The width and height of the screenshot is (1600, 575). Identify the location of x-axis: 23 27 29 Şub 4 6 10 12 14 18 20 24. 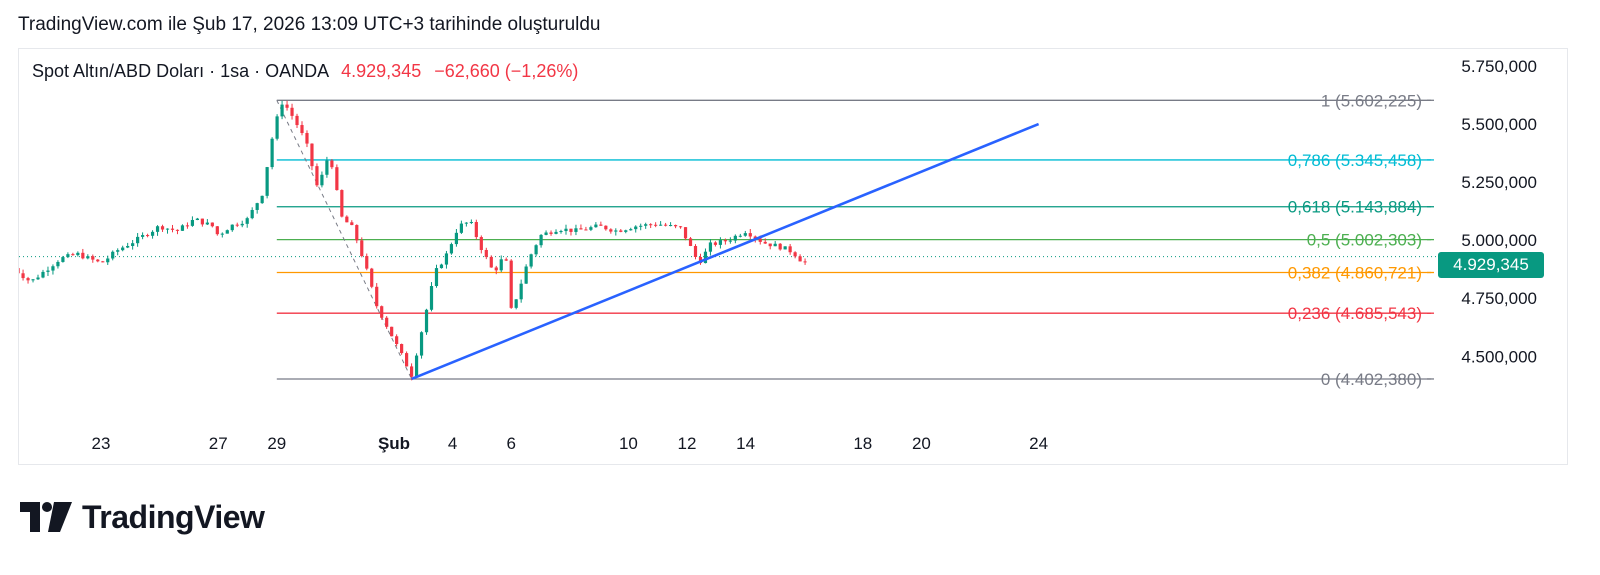
(570, 443).